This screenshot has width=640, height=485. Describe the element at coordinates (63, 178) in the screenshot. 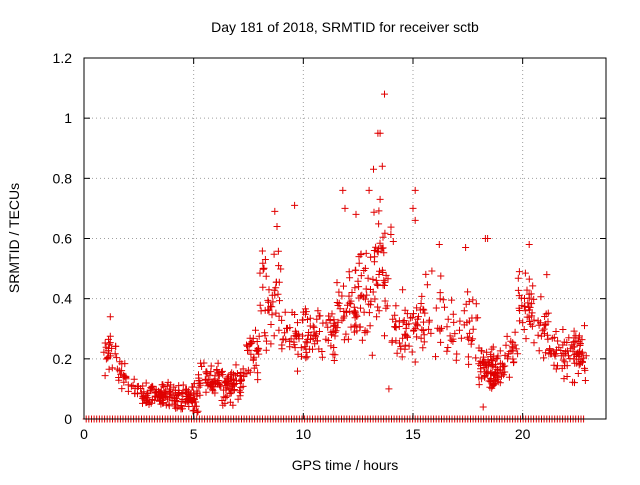

I see `y-tick-label: 0.8` at that location.